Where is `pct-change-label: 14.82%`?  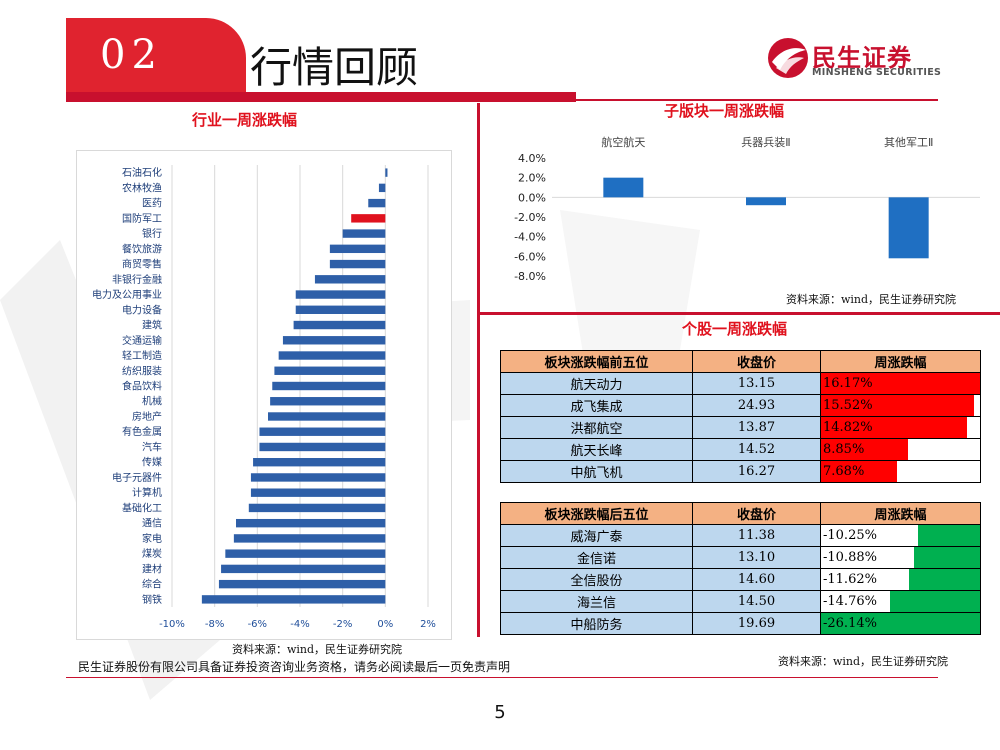 pct-change-label: 14.82% is located at coordinates (848, 427).